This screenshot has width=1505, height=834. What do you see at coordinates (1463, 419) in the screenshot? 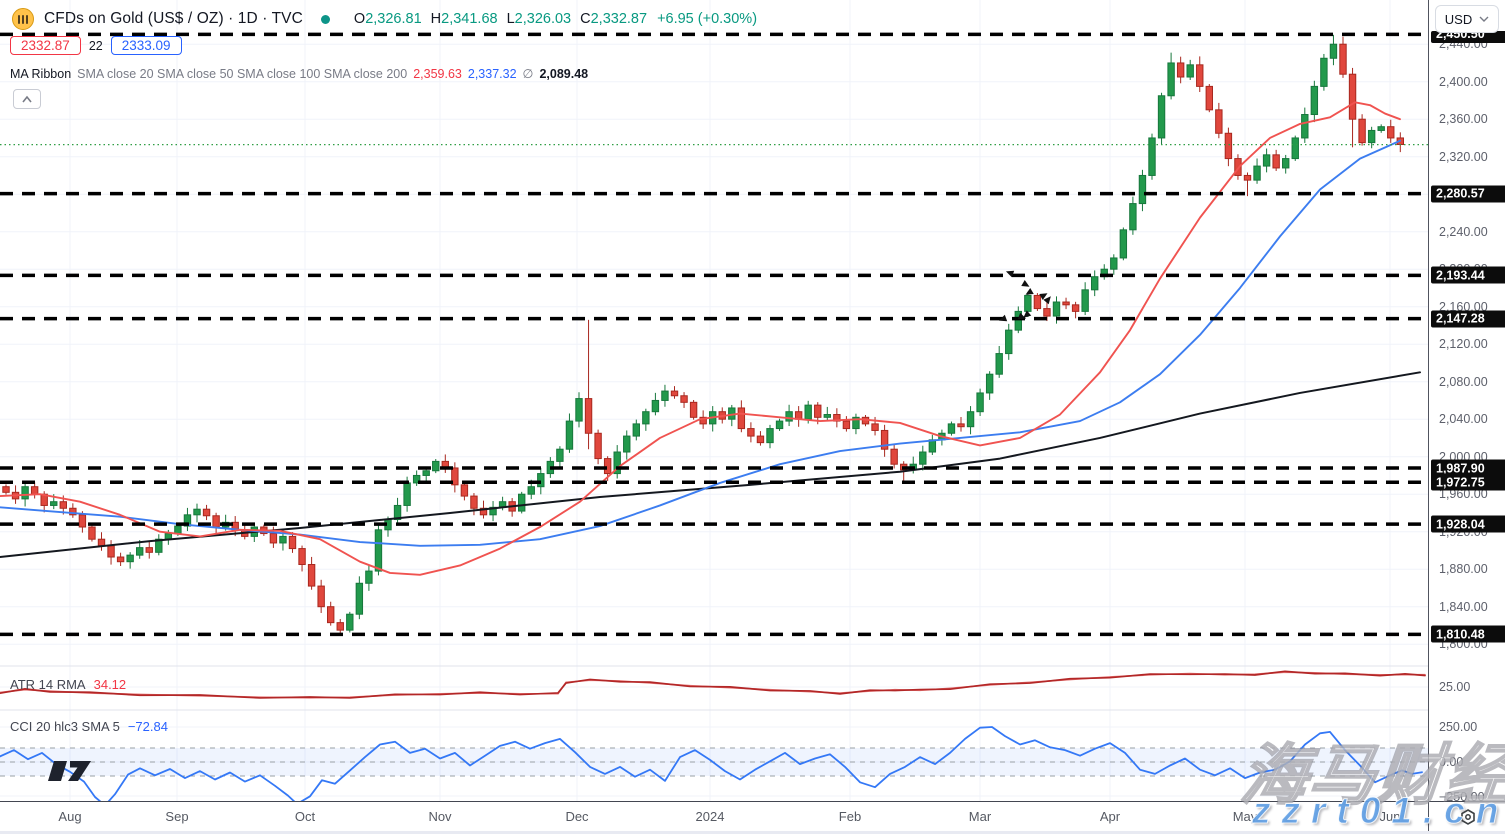
I see `price-axis-label: 2,040.00` at bounding box center [1463, 419].